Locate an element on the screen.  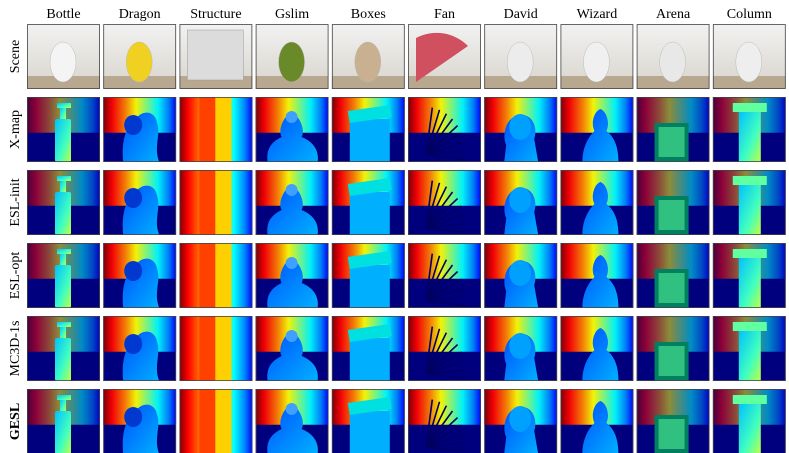
column-label: Bottle is located at coordinates (63, 14).